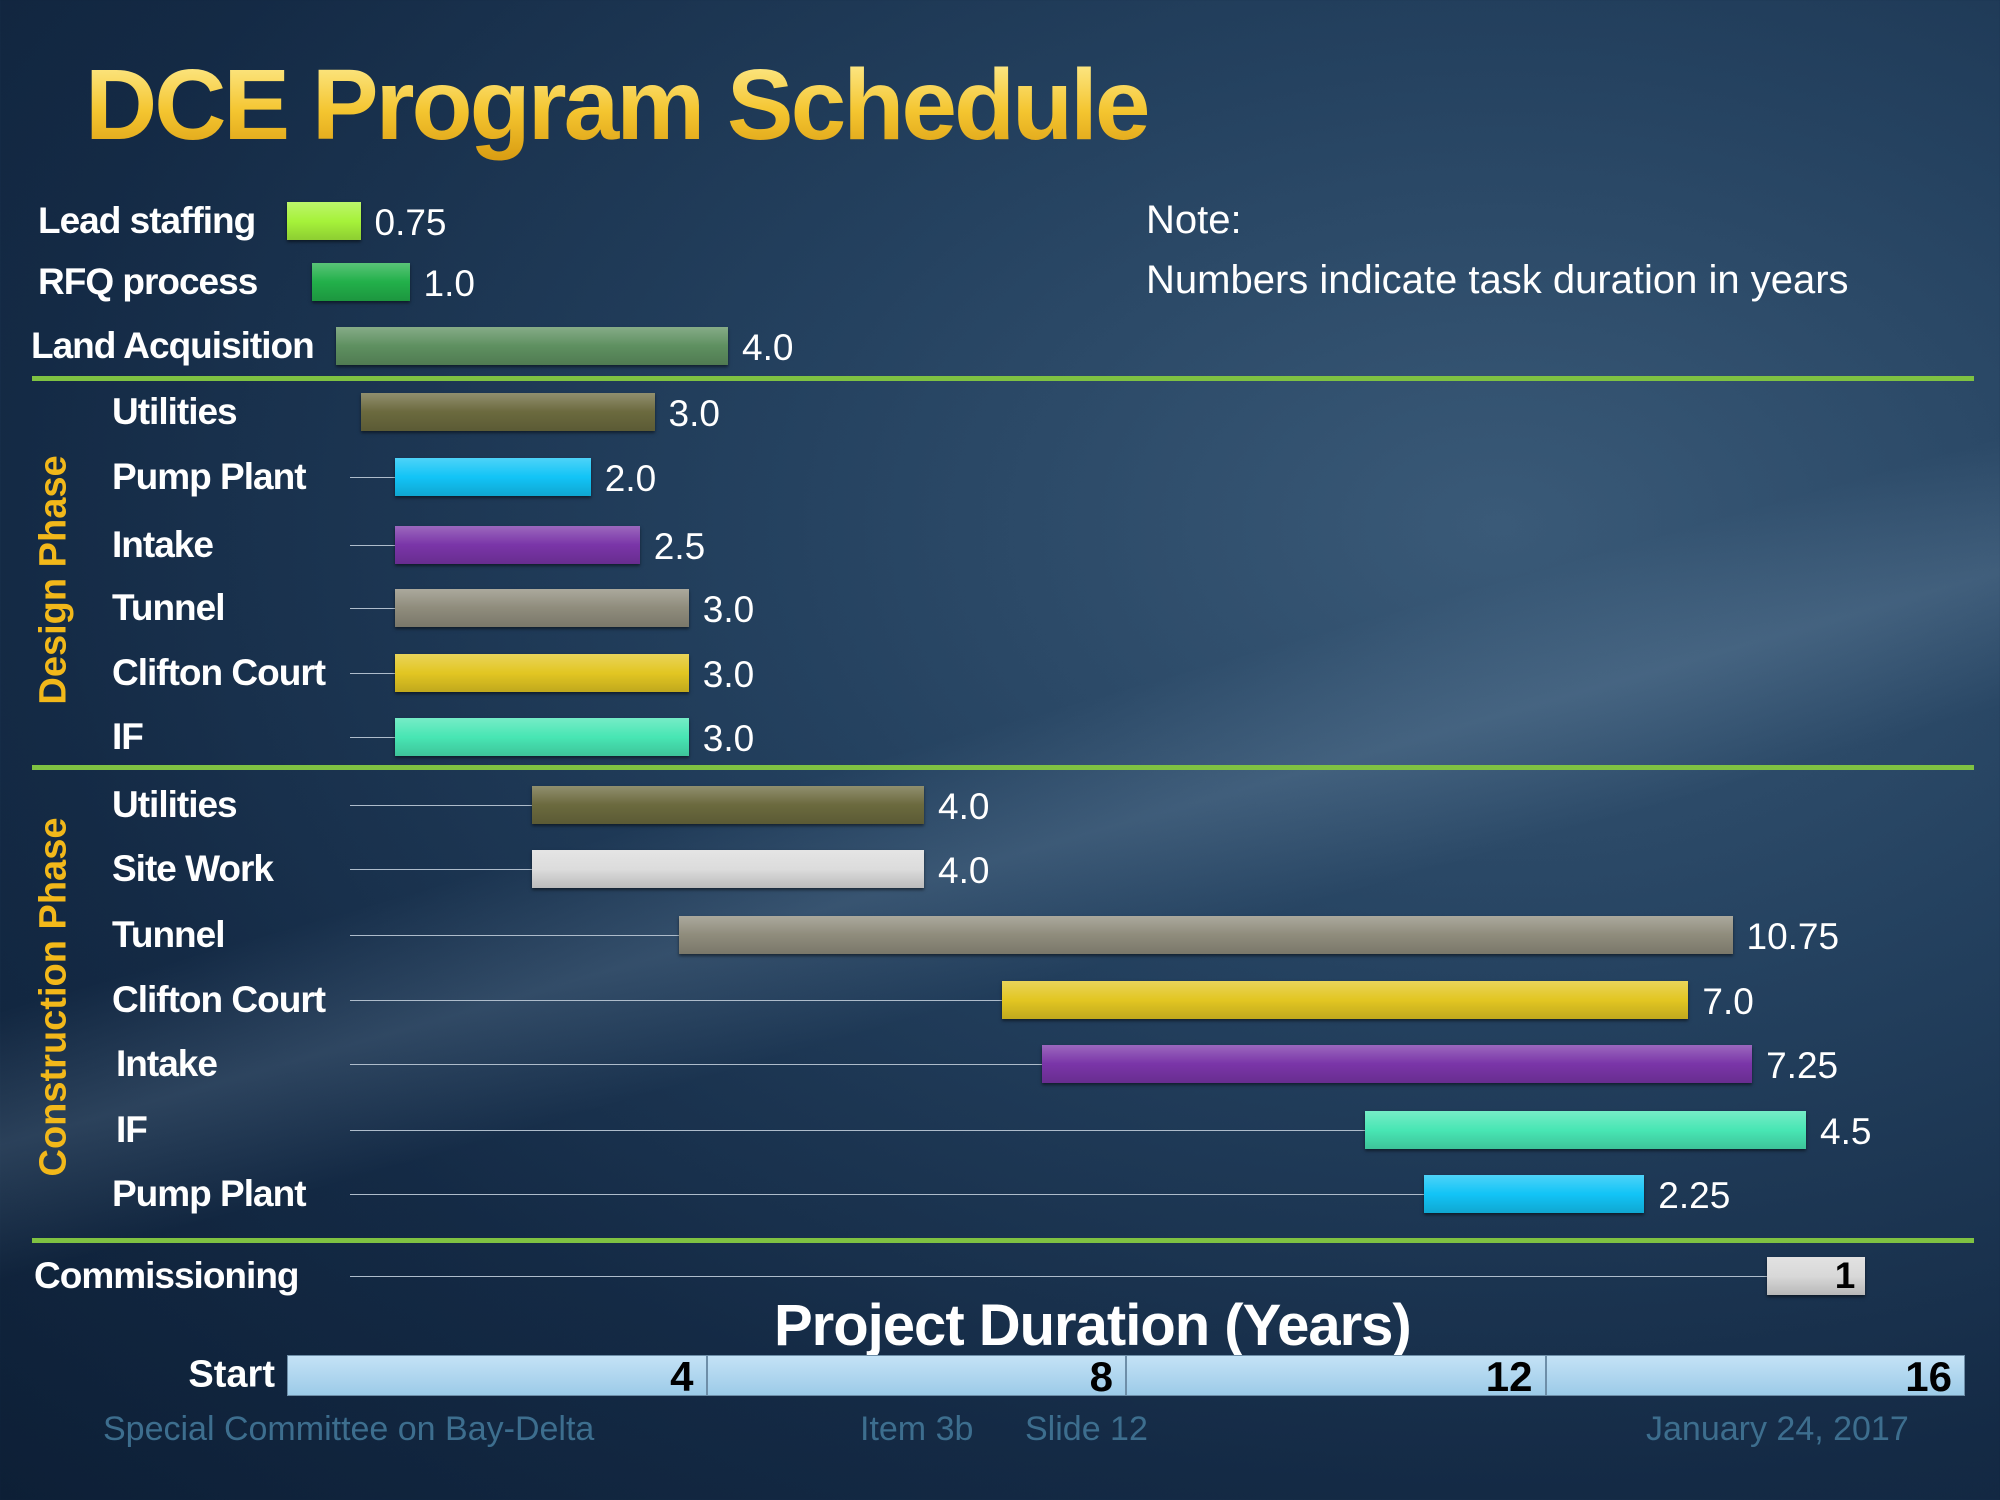 Image resolution: width=2000 pixels, height=1500 pixels. What do you see at coordinates (148, 281) in the screenshot?
I see `task-label: RFQ process` at bounding box center [148, 281].